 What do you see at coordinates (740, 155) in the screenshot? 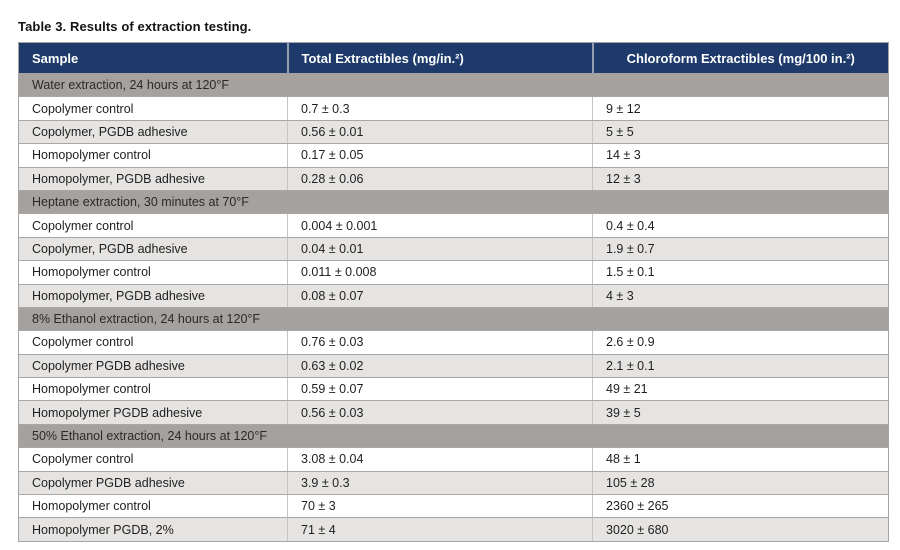
I see `chloroform-extractibles-cell: 14 ± 3` at bounding box center [740, 155].